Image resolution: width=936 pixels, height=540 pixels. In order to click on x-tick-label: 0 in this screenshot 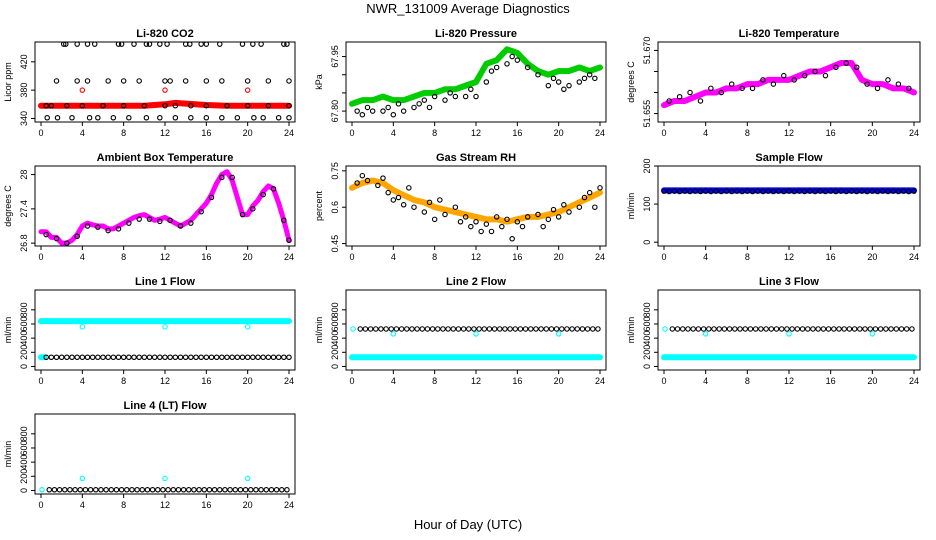, I will do `click(40, 505)`.